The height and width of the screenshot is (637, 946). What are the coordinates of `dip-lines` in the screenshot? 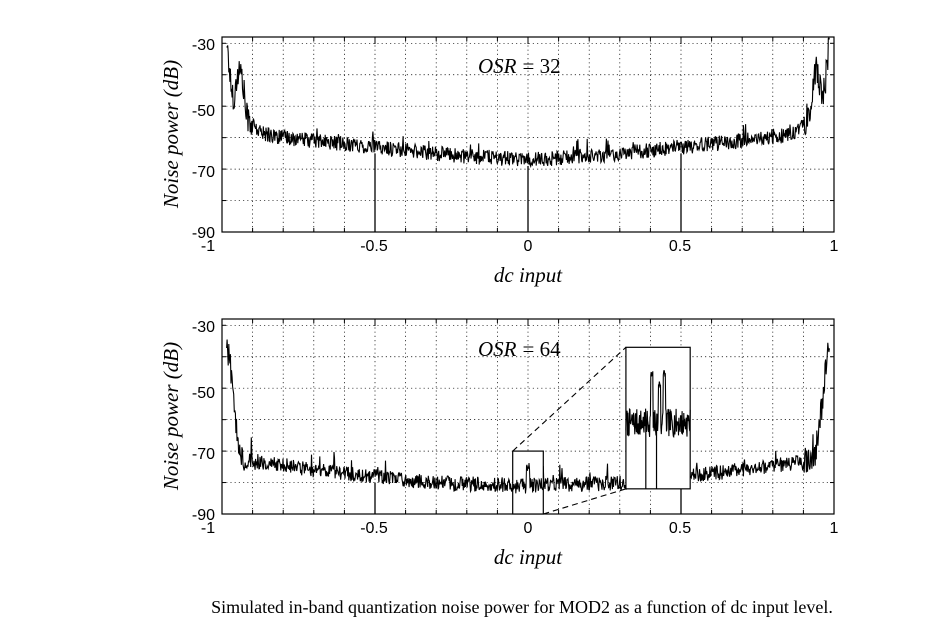 It's located at (528, 192).